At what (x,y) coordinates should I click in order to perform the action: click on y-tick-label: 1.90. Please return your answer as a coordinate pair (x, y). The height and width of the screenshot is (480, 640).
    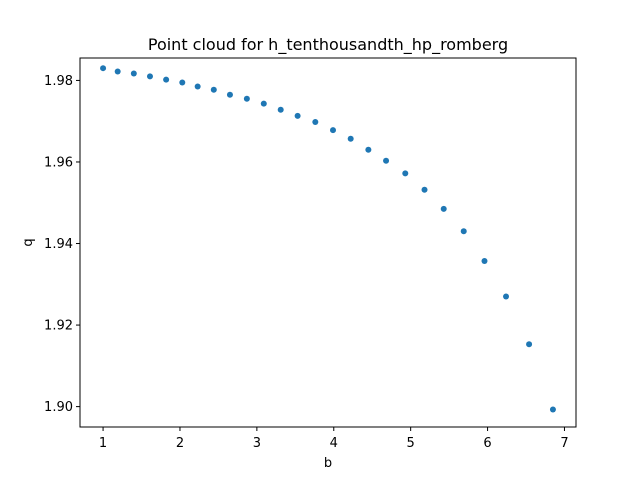
    Looking at the image, I should click on (58, 407).